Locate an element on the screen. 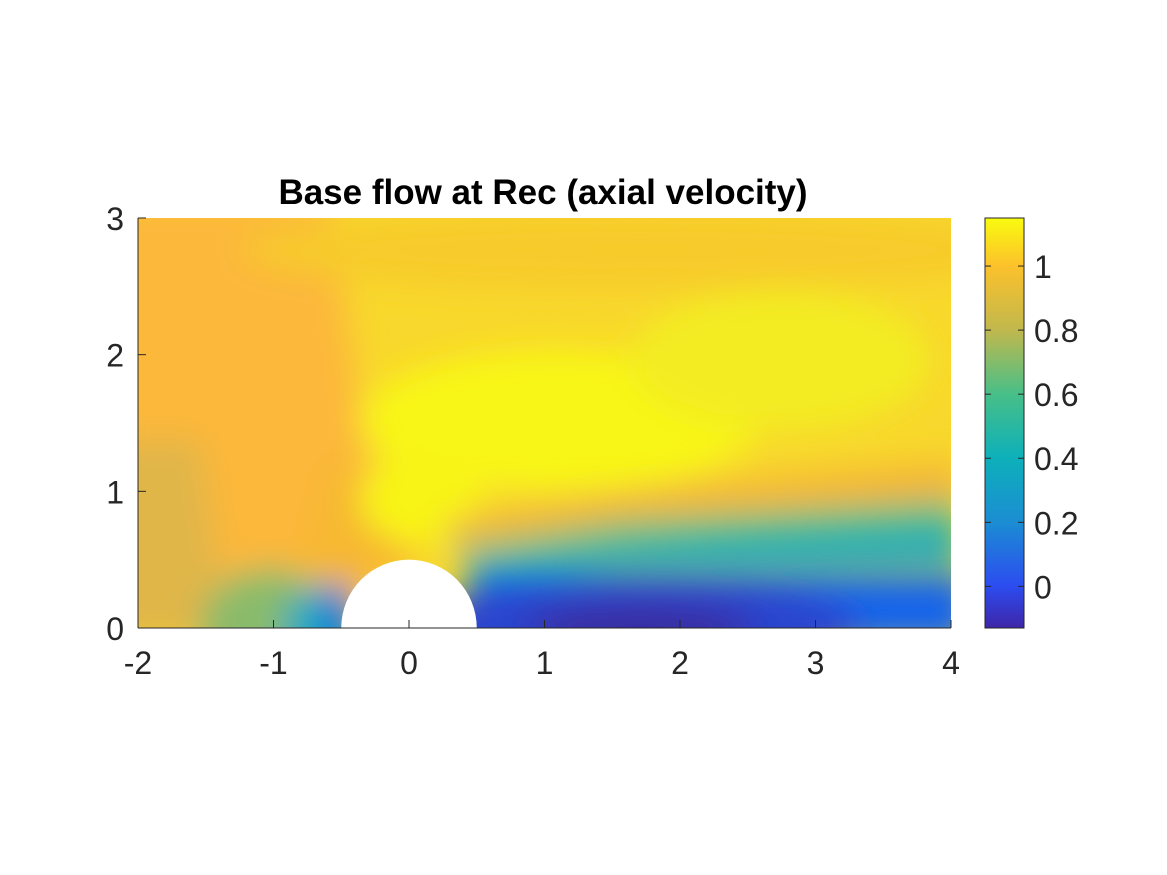 The height and width of the screenshot is (875, 1167). x-tick-labels: -2 -1 0 1 2 3 4 is located at coordinates (542, 663).